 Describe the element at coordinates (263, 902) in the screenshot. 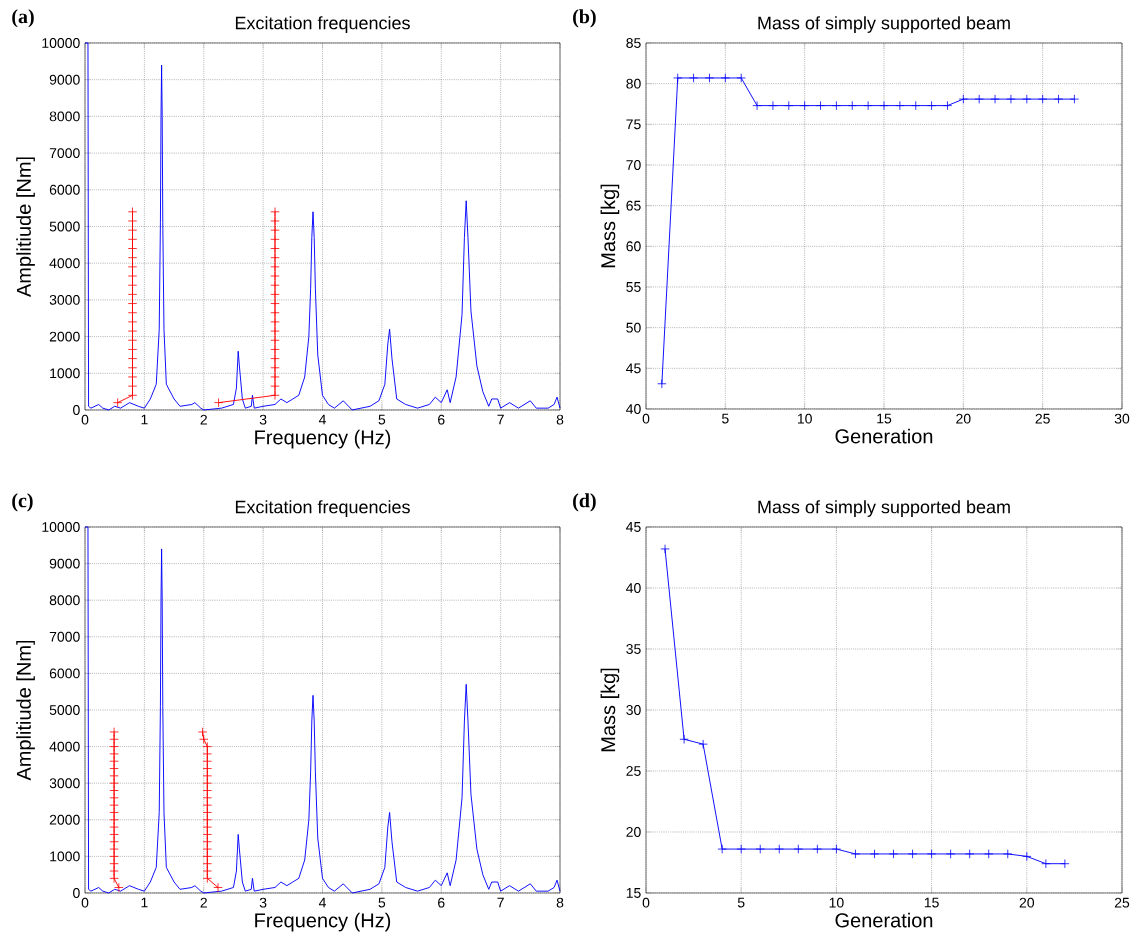

I see `x-tick-label: 3` at that location.